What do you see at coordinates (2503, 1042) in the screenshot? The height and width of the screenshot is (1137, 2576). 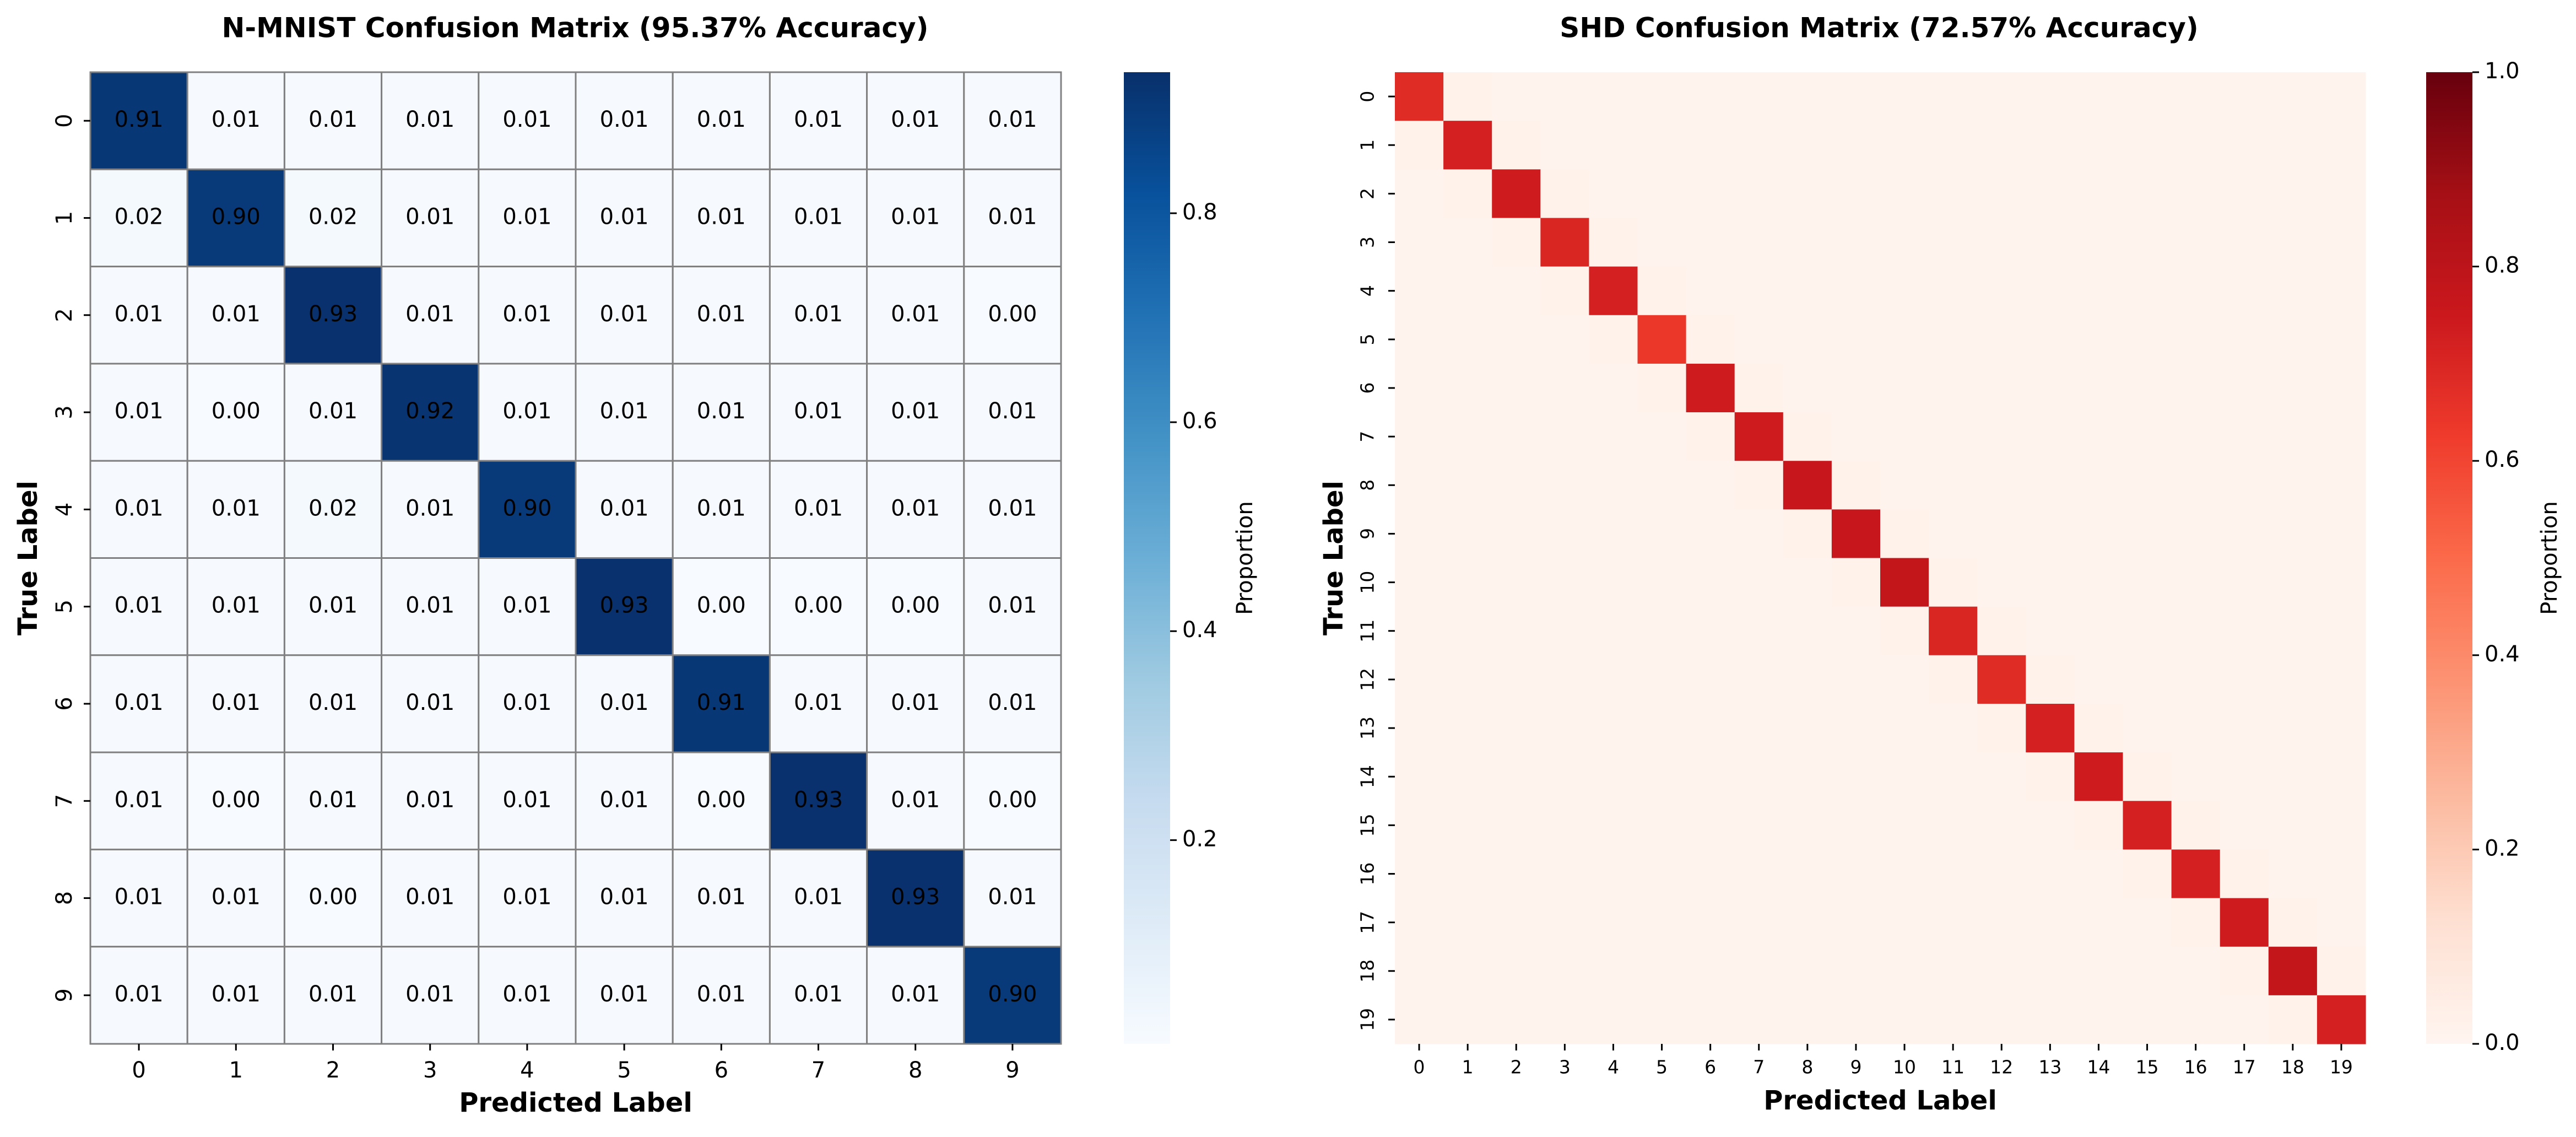 I see `colorbar-tick-label: 0.0` at bounding box center [2503, 1042].